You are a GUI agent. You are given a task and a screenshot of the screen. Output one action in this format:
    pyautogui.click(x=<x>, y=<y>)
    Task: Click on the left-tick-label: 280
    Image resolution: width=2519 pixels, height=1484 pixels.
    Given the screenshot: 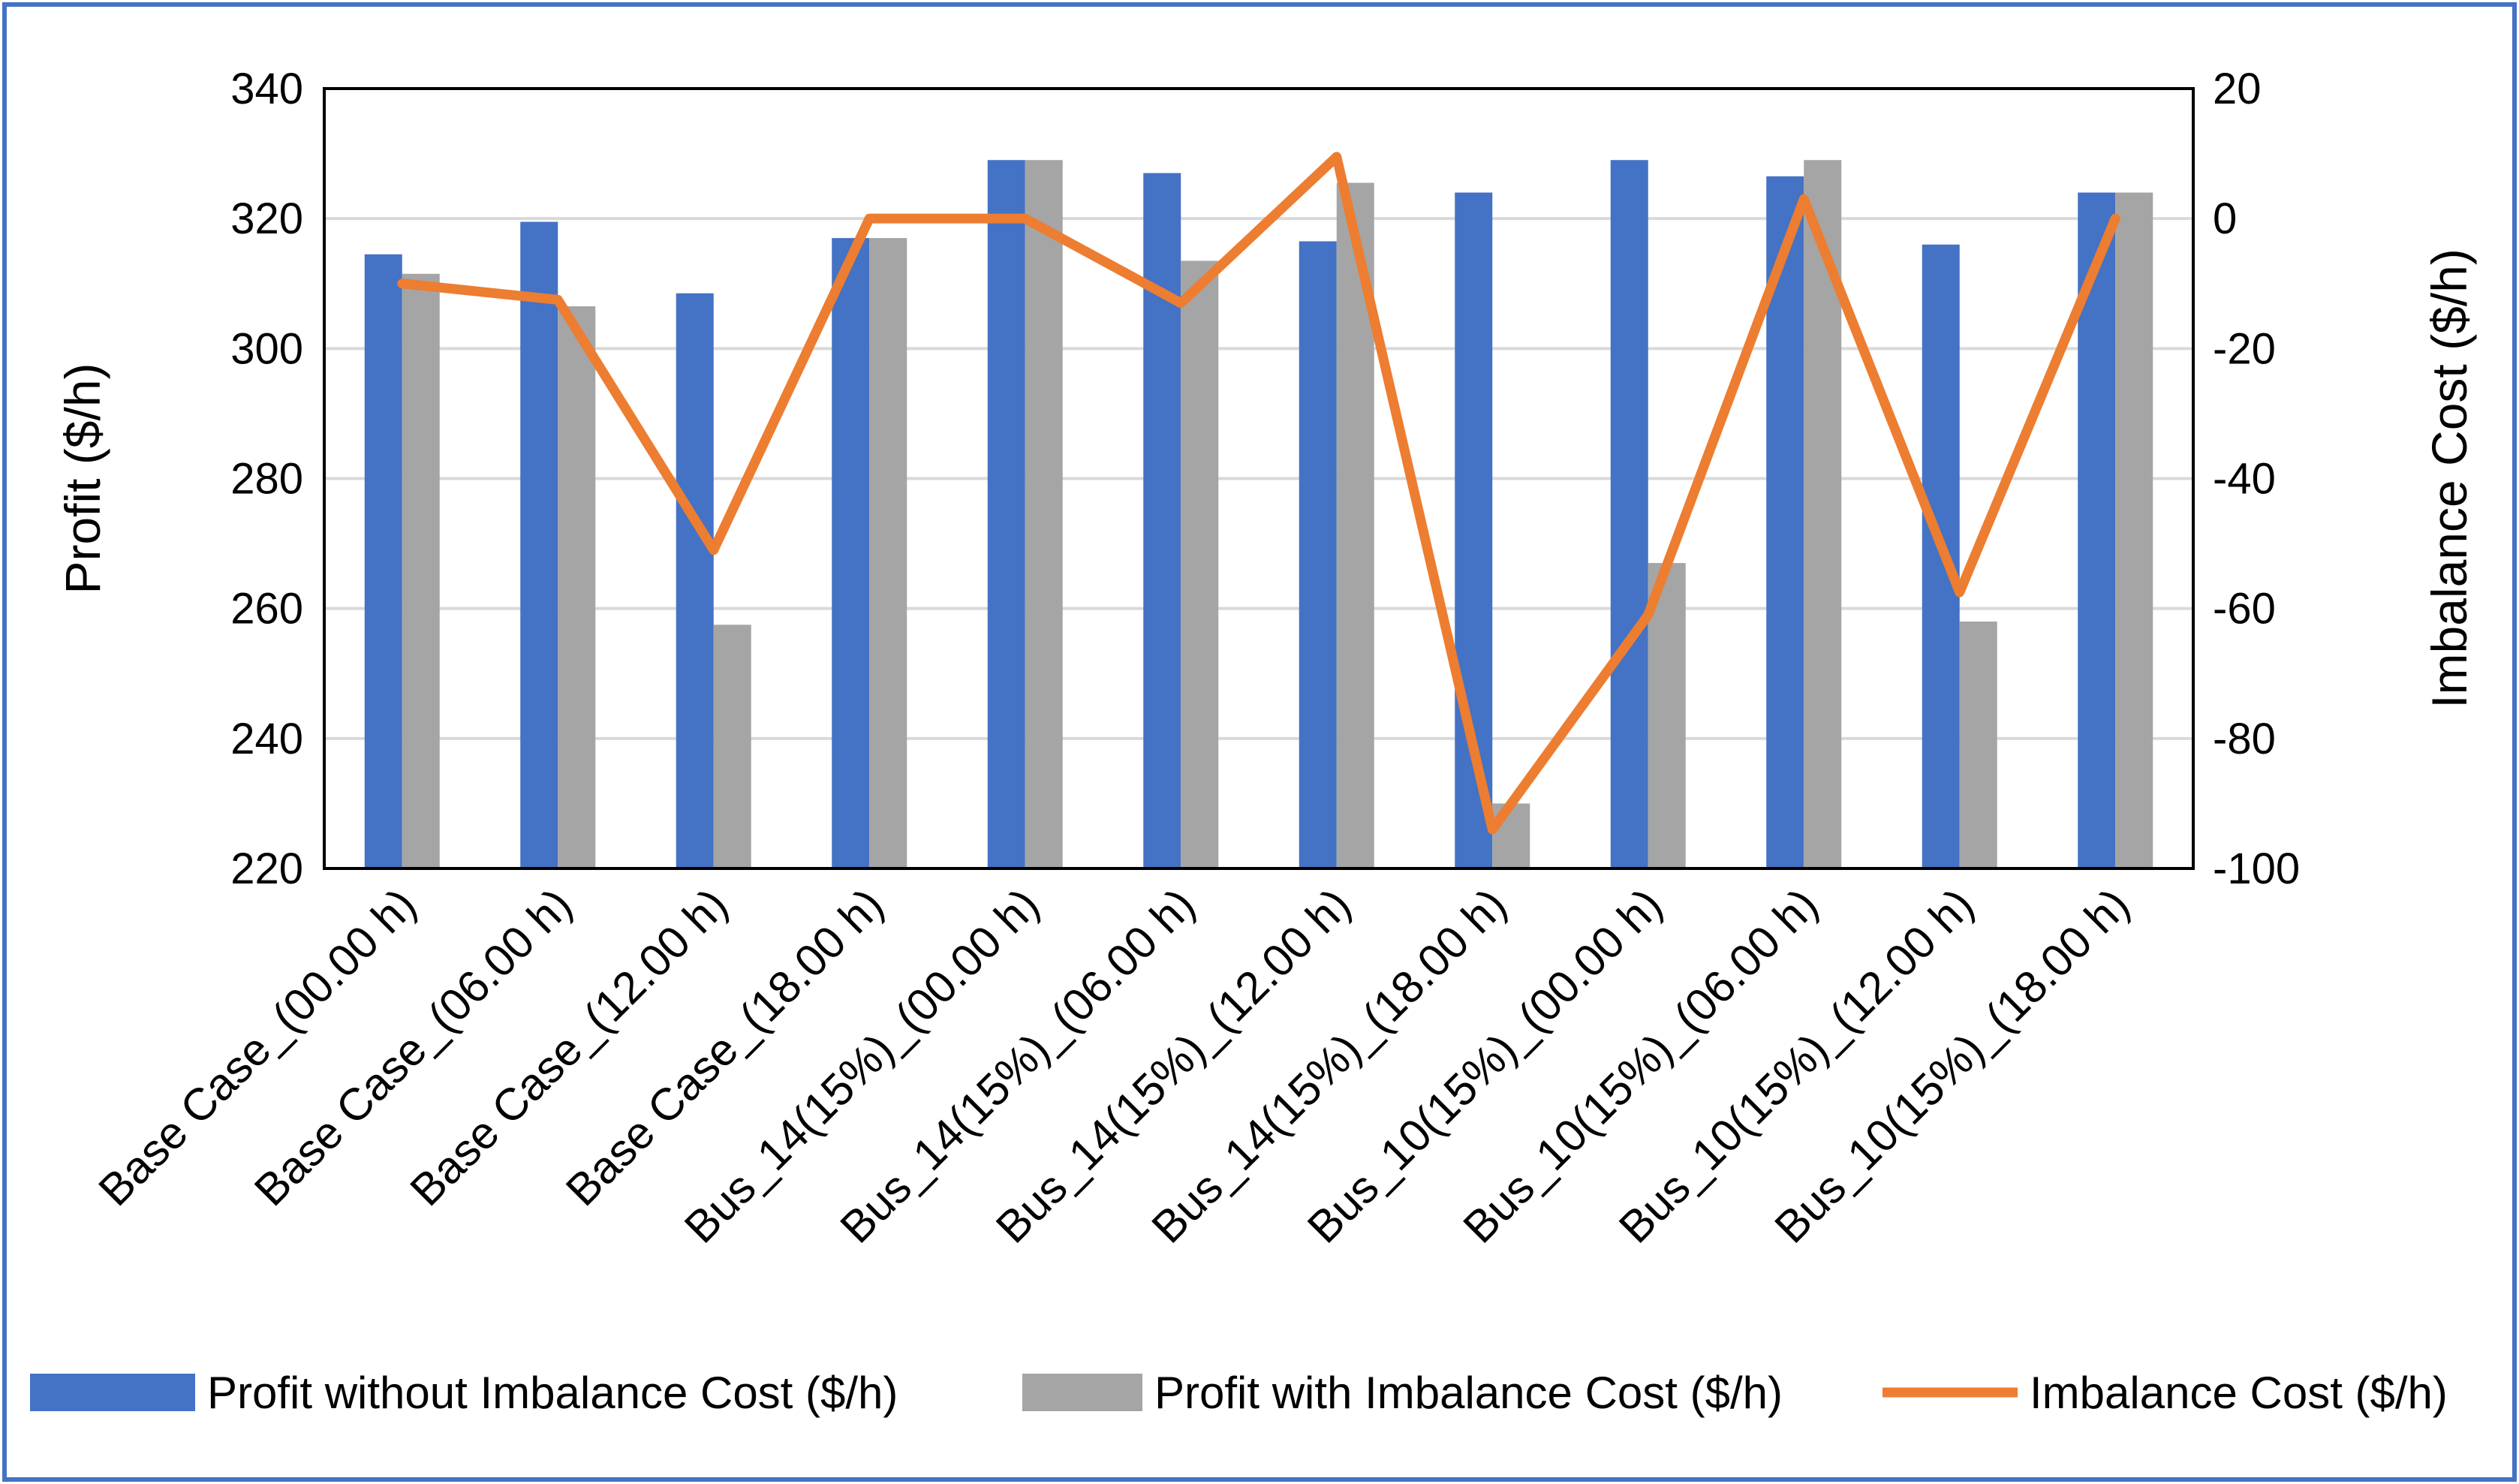 What is the action you would take?
    pyautogui.click(x=267, y=479)
    